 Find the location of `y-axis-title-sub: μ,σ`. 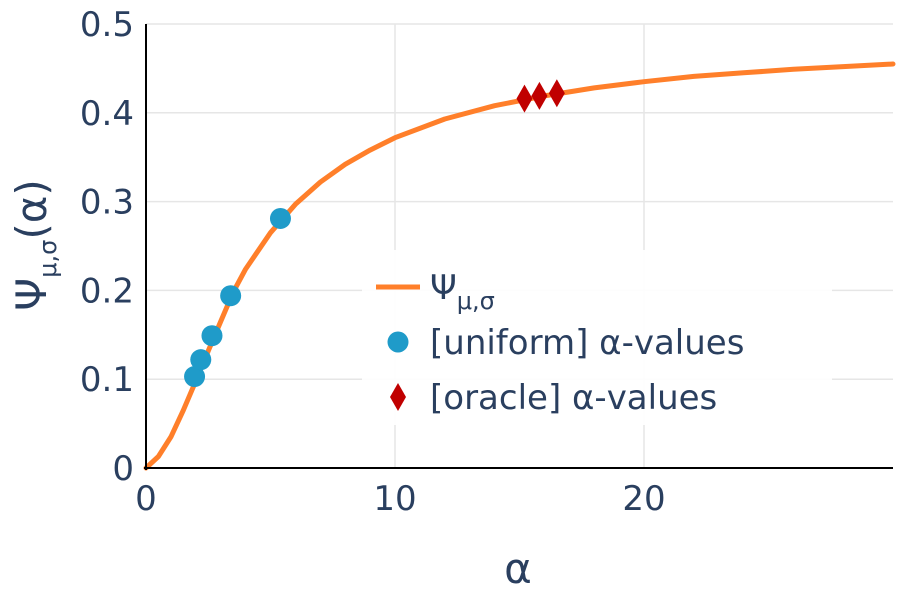

y-axis-title-sub: μ,σ is located at coordinates (48, 259).